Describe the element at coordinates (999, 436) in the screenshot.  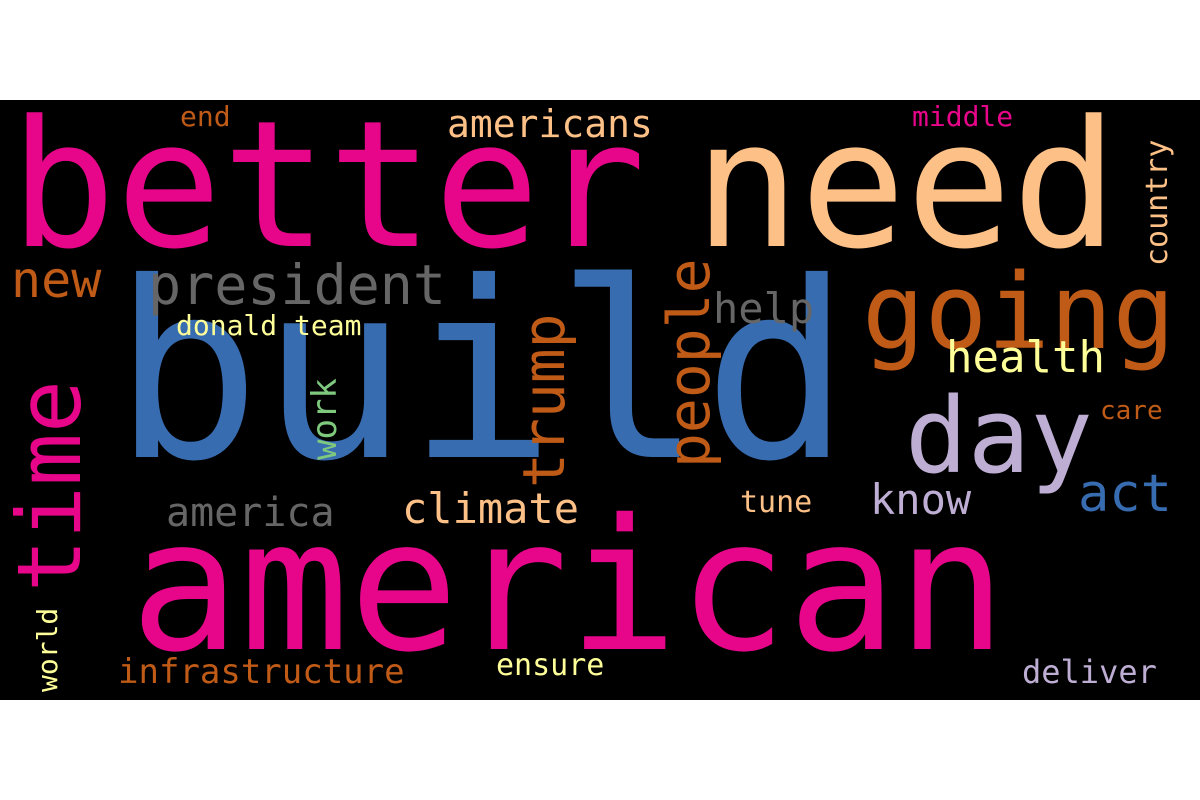
I see `word-day: day` at that location.